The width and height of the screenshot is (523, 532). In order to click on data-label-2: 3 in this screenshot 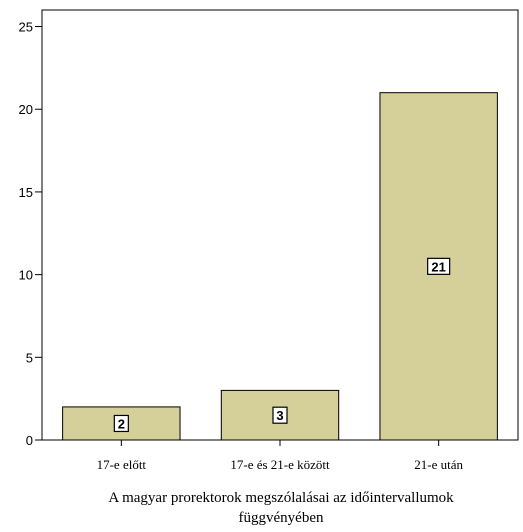, I will do `click(279, 415)`.